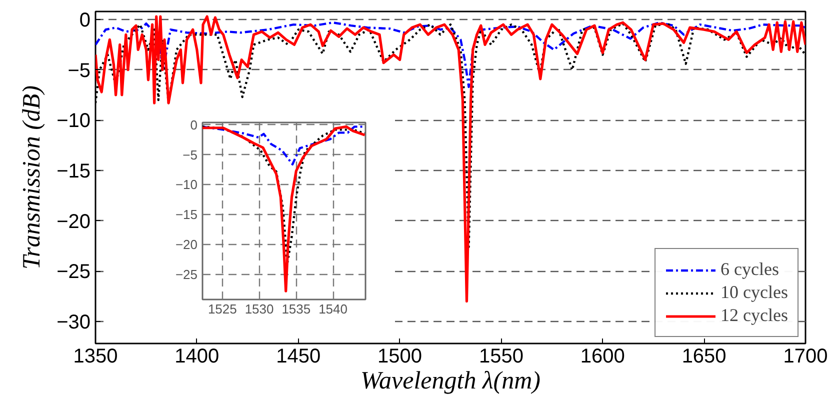 This screenshot has height=411, width=835. What do you see at coordinates (298, 357) in the screenshot?
I see `x-tick-label: 1450` at bounding box center [298, 357].